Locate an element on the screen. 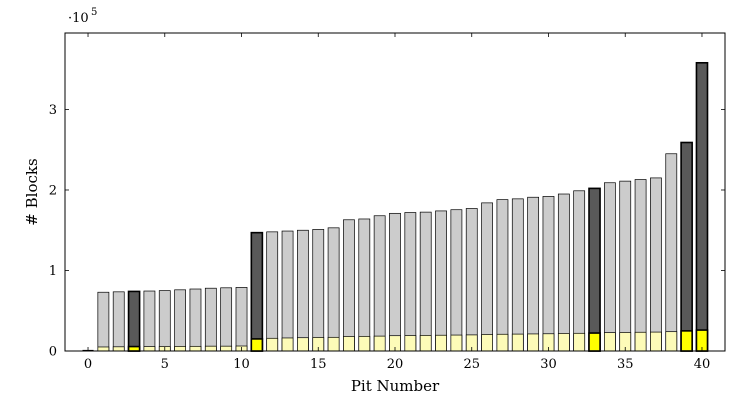 The width and height of the screenshot is (742, 408). x-tick-label: 5 is located at coordinates (165, 364).